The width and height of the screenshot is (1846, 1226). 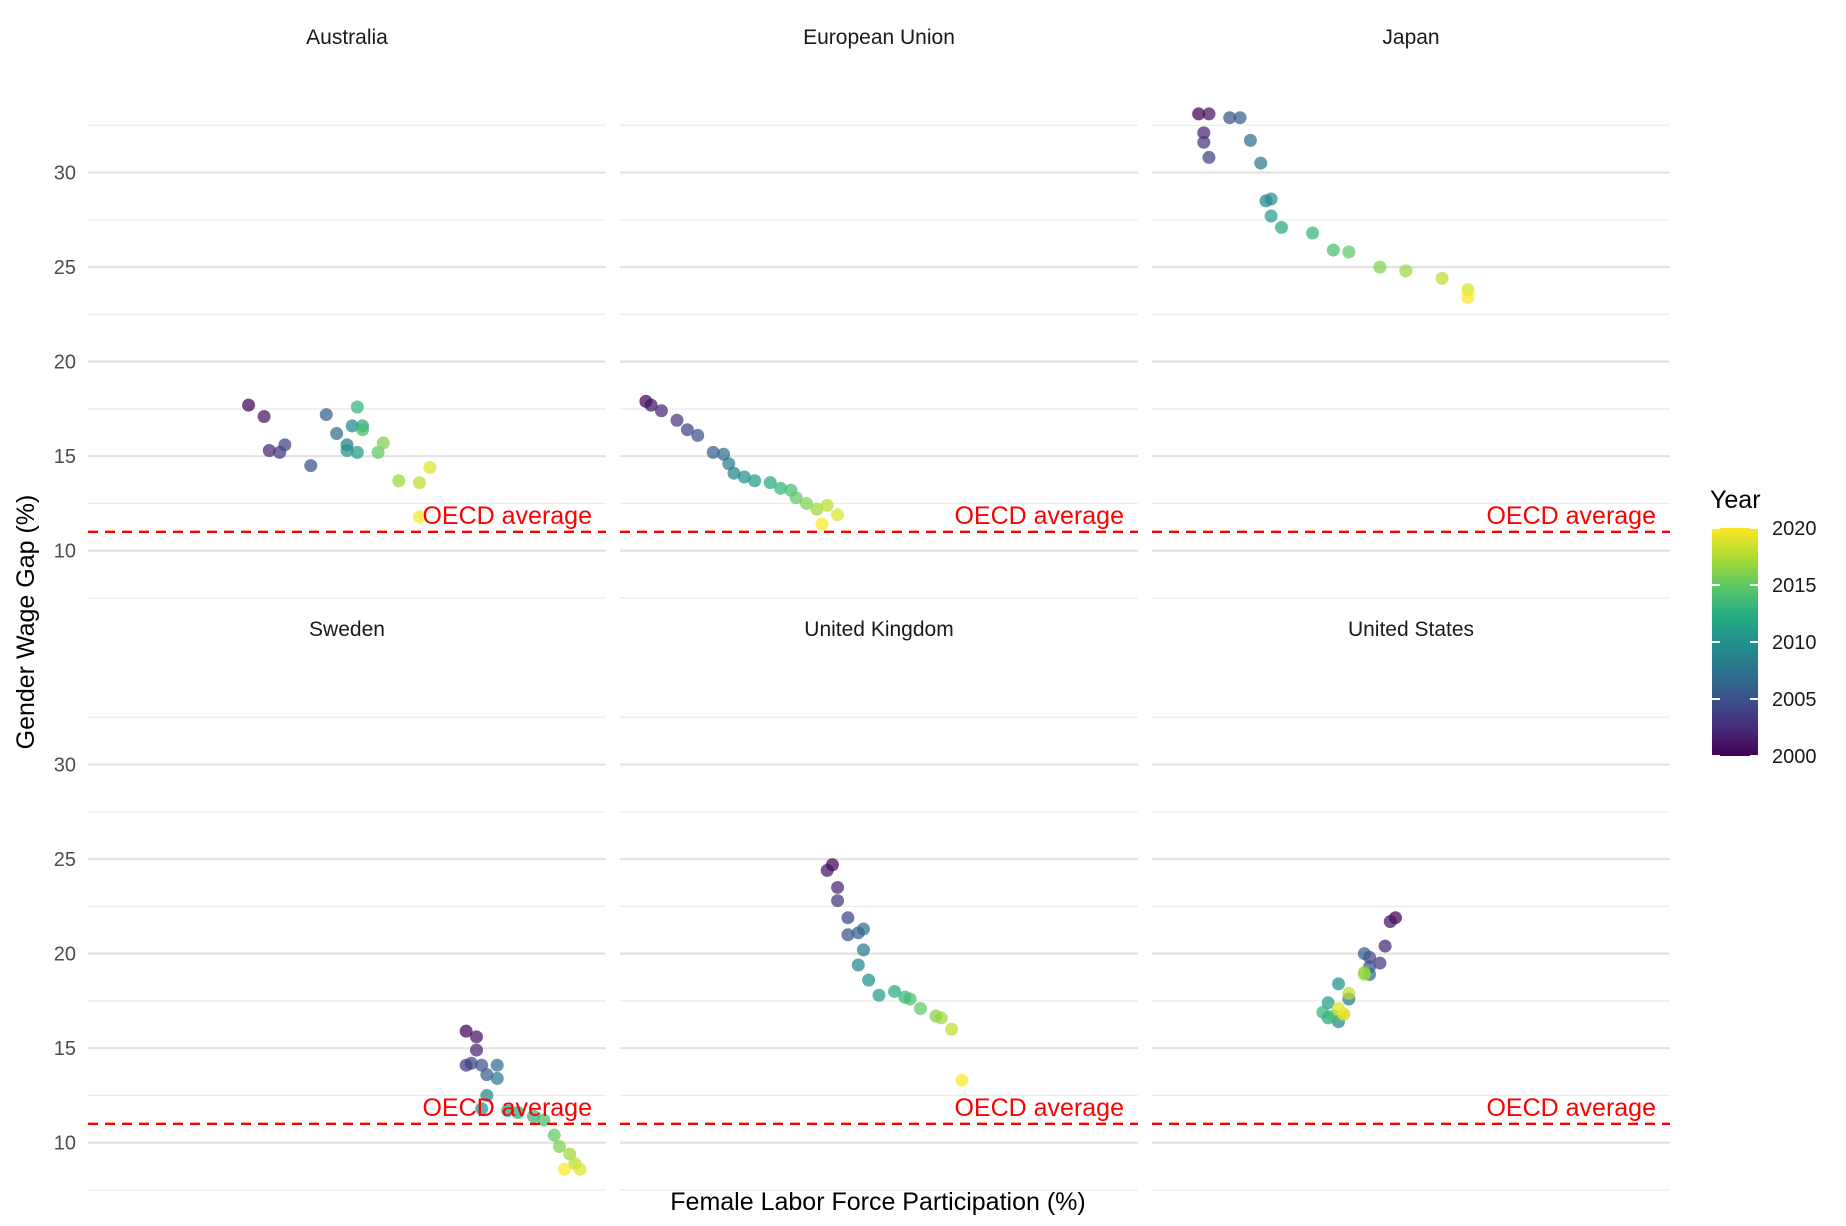 What do you see at coordinates (330, 312) in the screenshot?
I see `facet-panel-australia: Australia 10 15 20 25 30 OECD average` at bounding box center [330, 312].